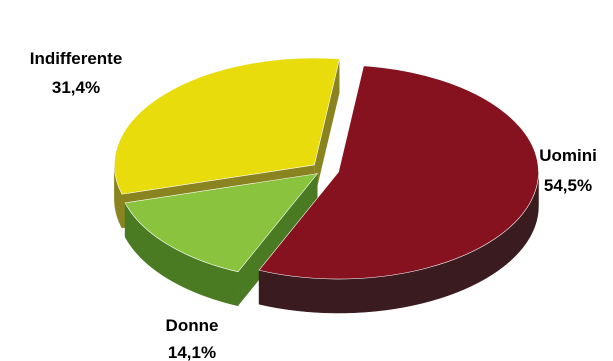  Describe the element at coordinates (76, 58) in the screenshot. I see `slice-label-indifferente: Indifferente` at that location.